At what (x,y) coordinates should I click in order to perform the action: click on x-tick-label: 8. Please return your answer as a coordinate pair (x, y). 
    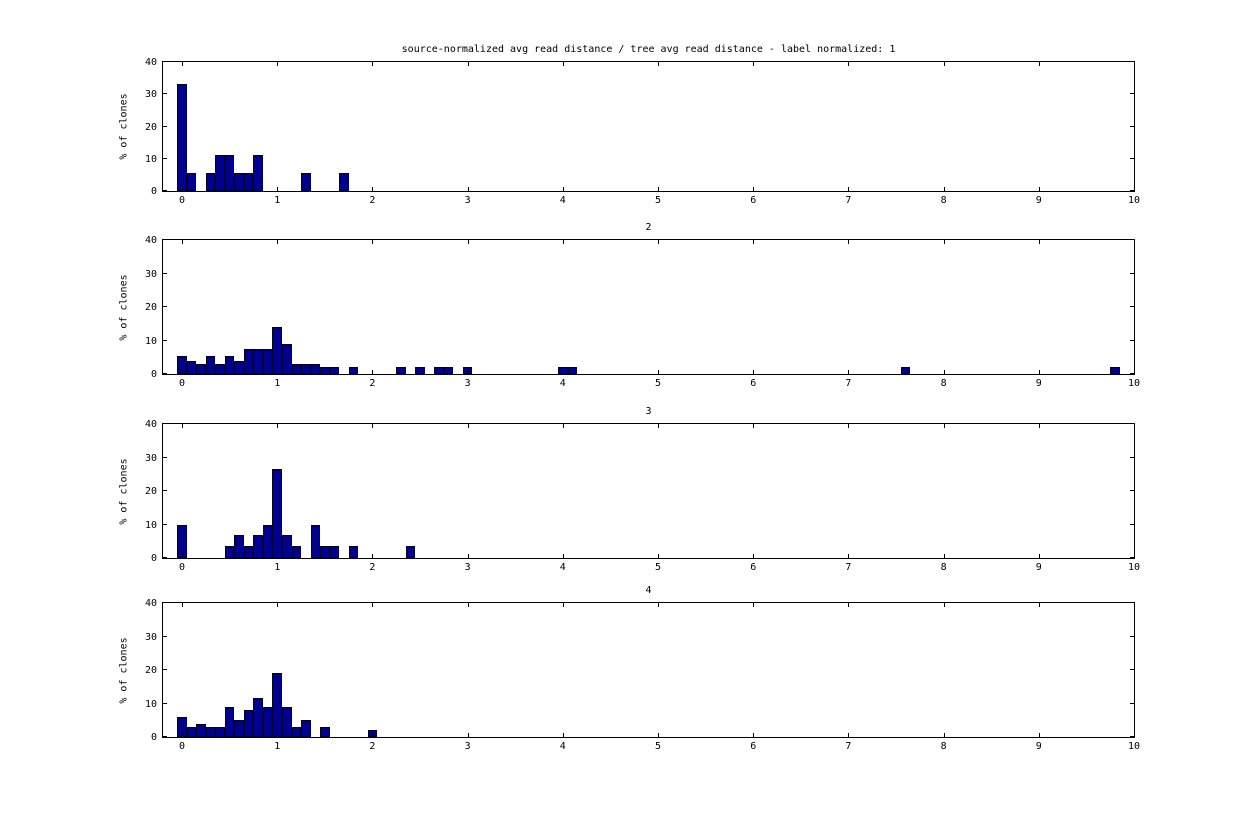
    Looking at the image, I should click on (943, 567).